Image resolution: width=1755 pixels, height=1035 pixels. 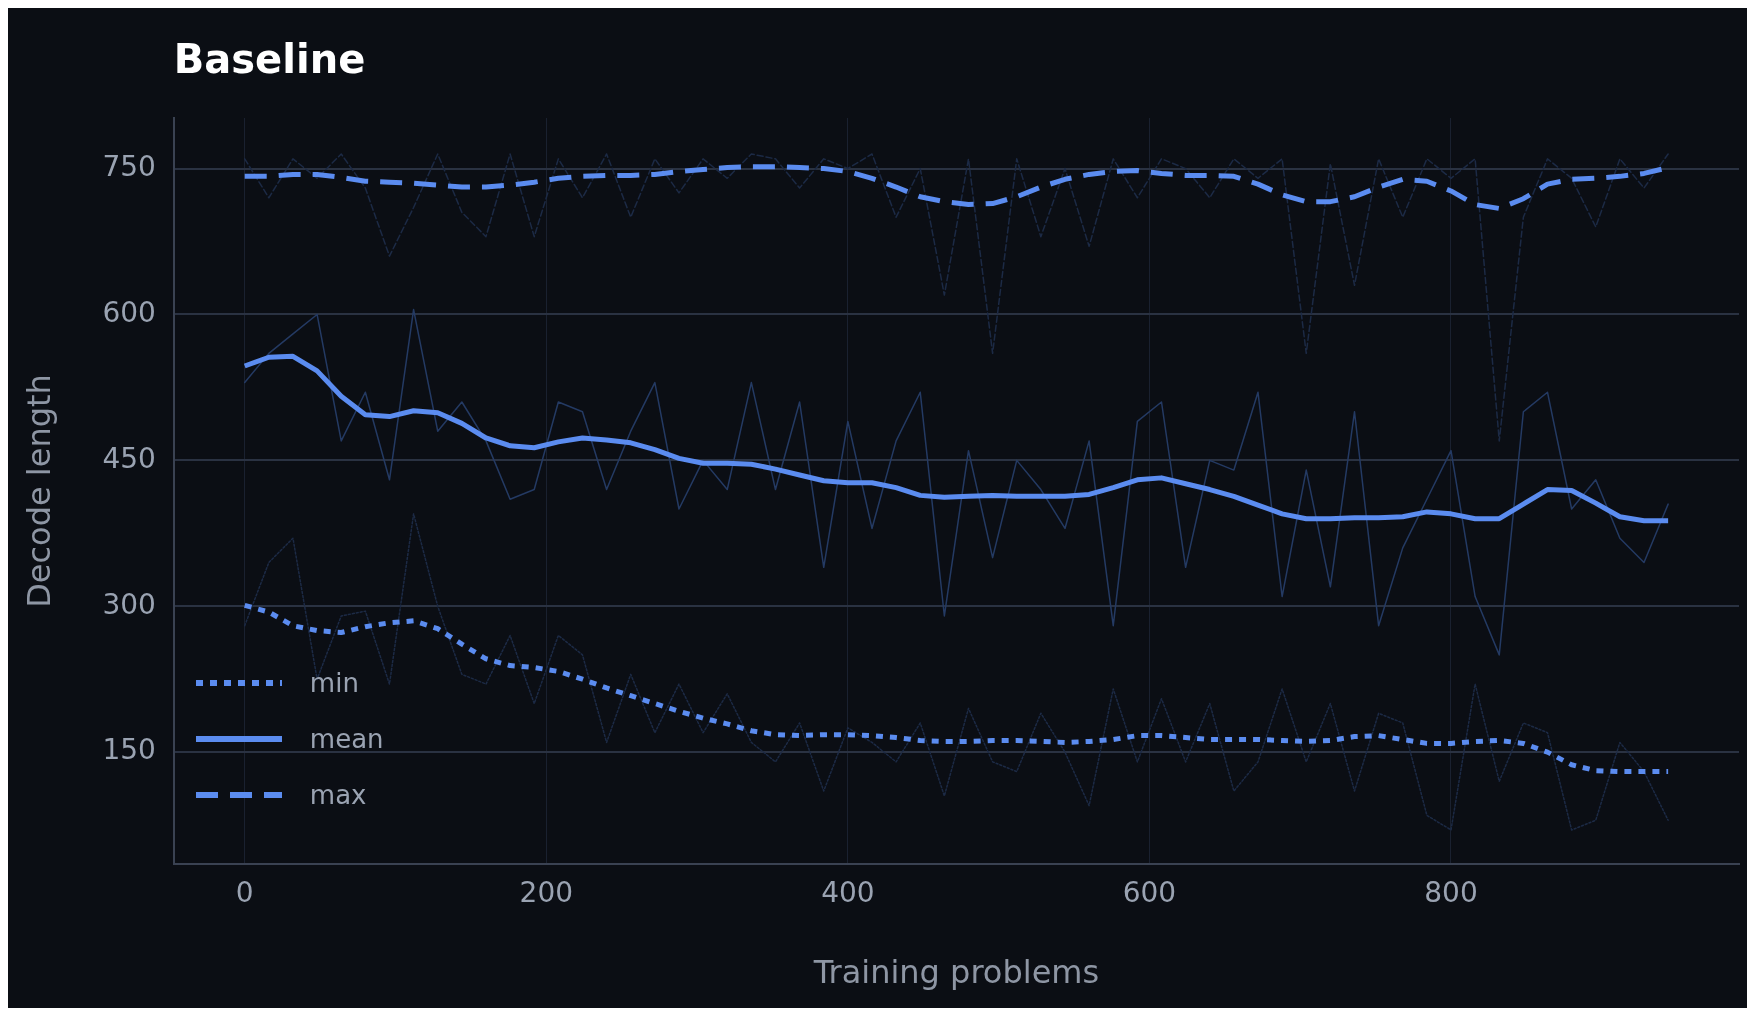 What do you see at coordinates (129, 458) in the screenshot?
I see `y-tick-label: 450` at bounding box center [129, 458].